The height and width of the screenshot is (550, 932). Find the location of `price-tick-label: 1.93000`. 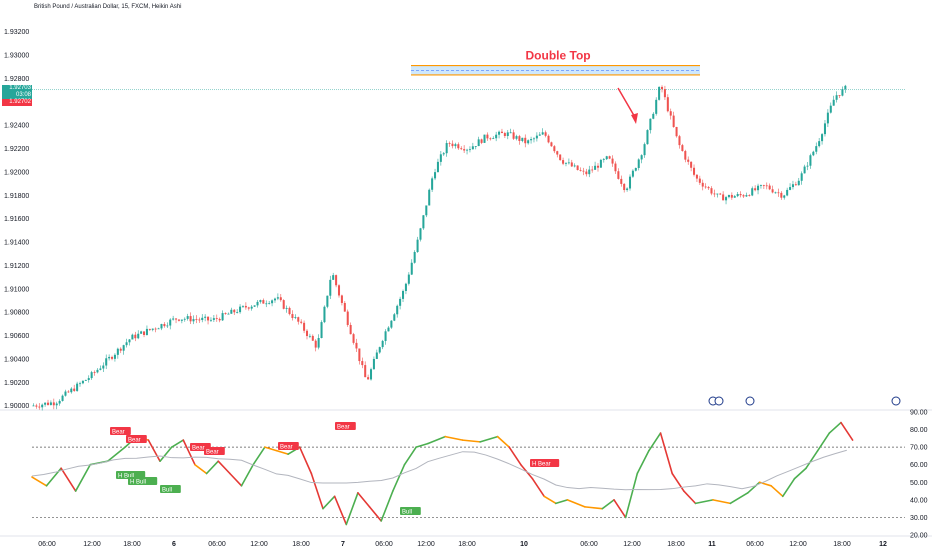

price-tick-label: 1.93000 is located at coordinates (16, 56).